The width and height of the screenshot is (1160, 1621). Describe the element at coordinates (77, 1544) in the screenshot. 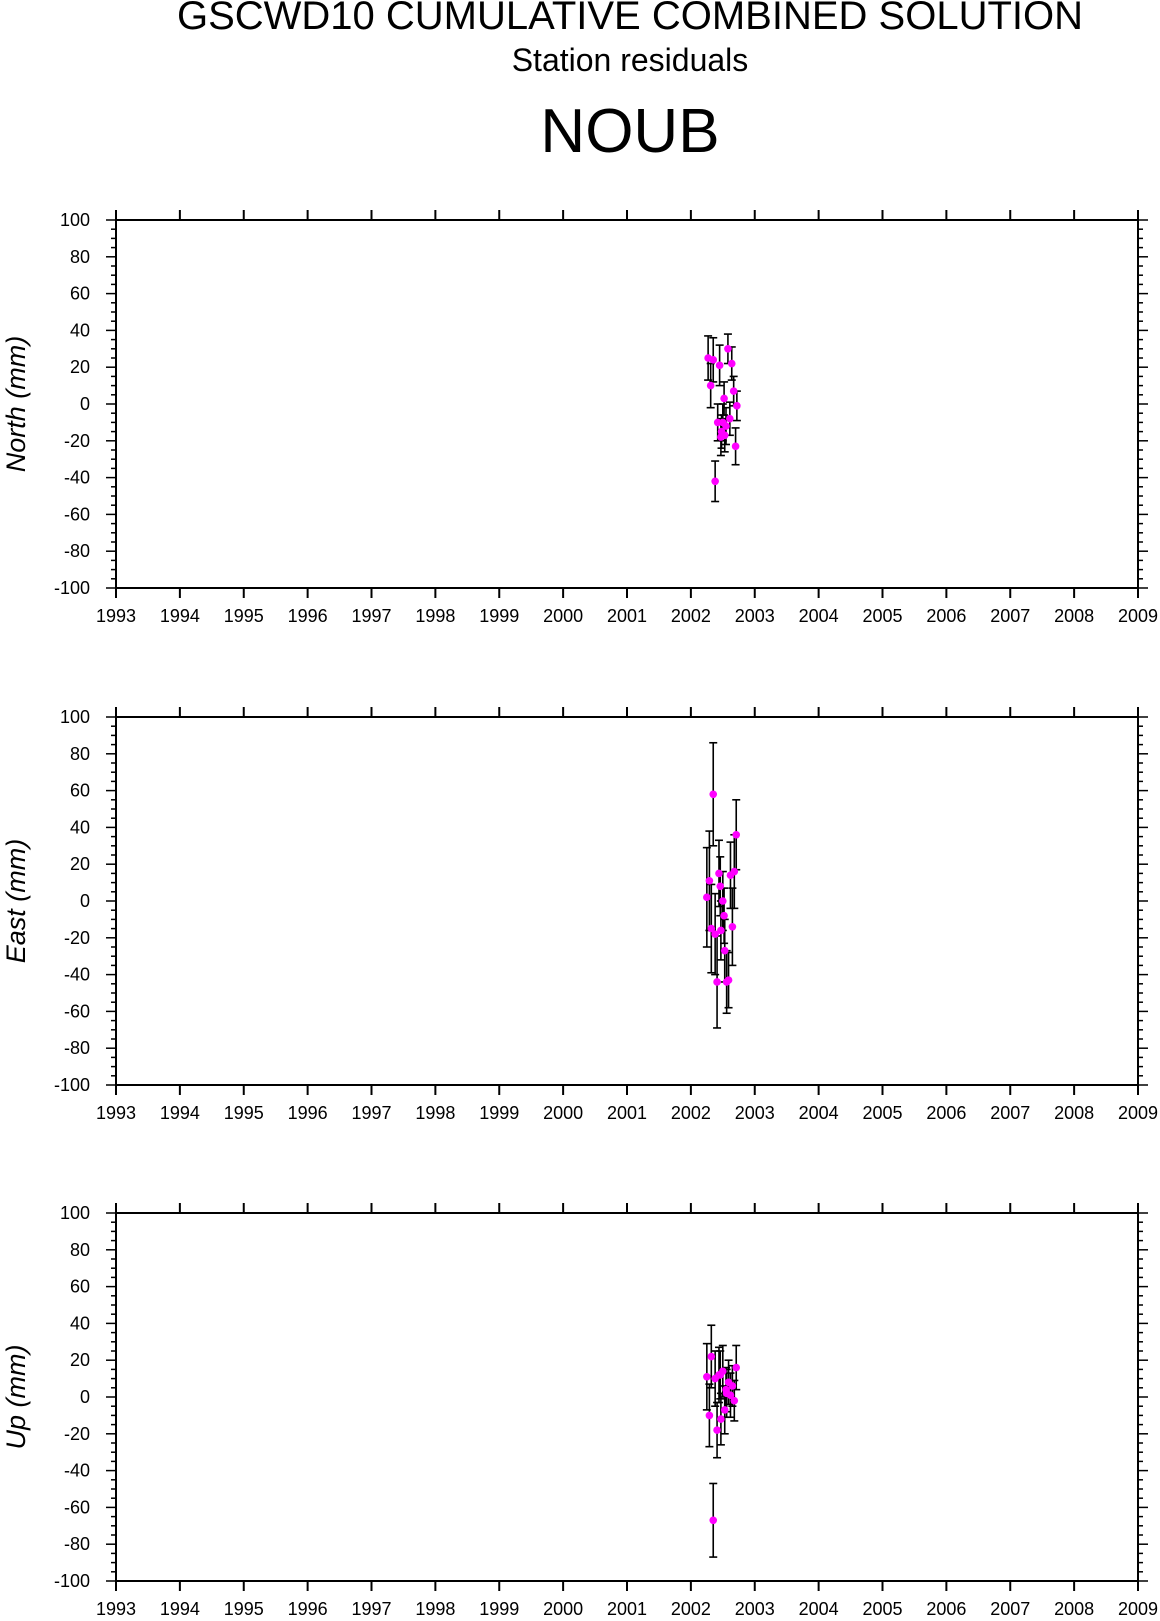

I see `panel-3-ytick-label: -80` at that location.